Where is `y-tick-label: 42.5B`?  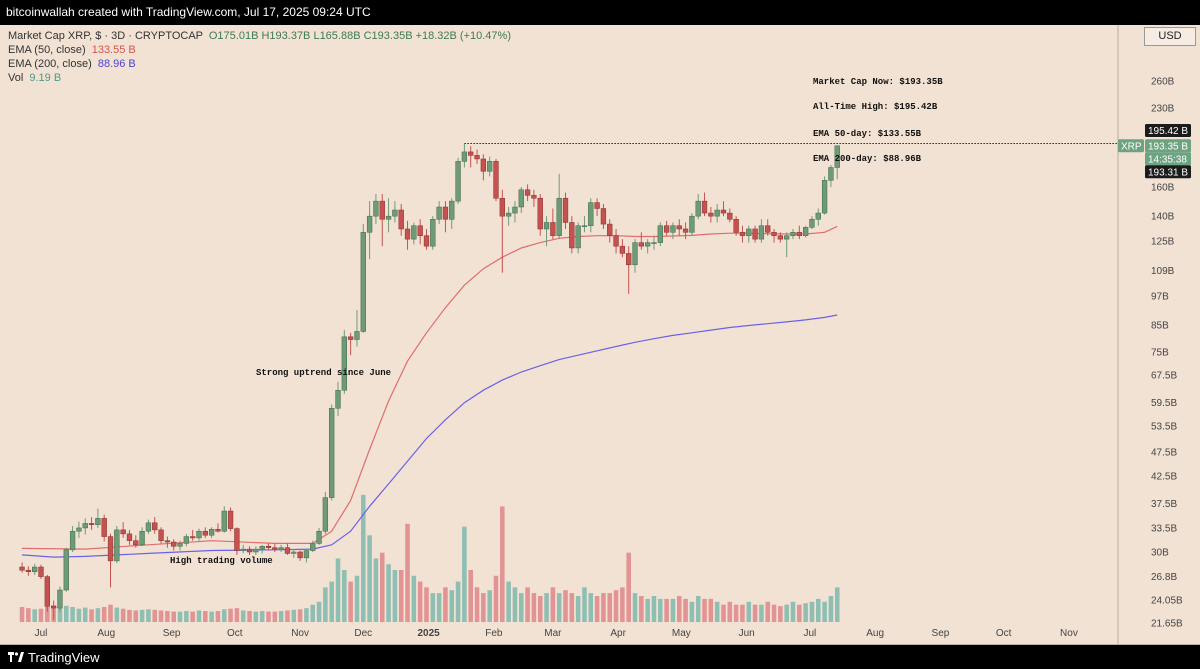 y-tick-label: 42.5B is located at coordinates (1164, 477).